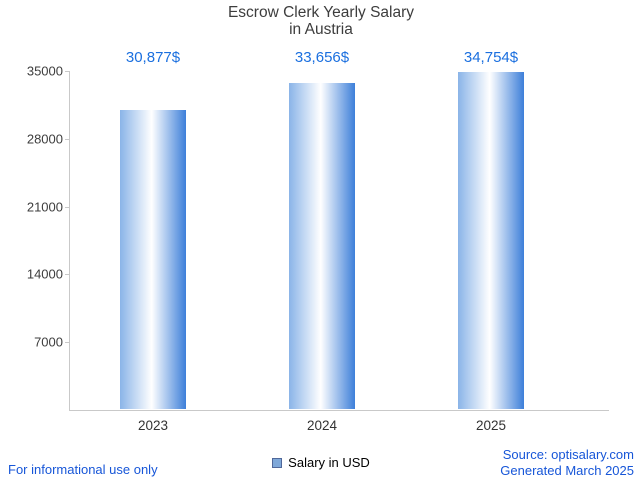  Describe the element at coordinates (153, 259) in the screenshot. I see `bar-2023` at that location.